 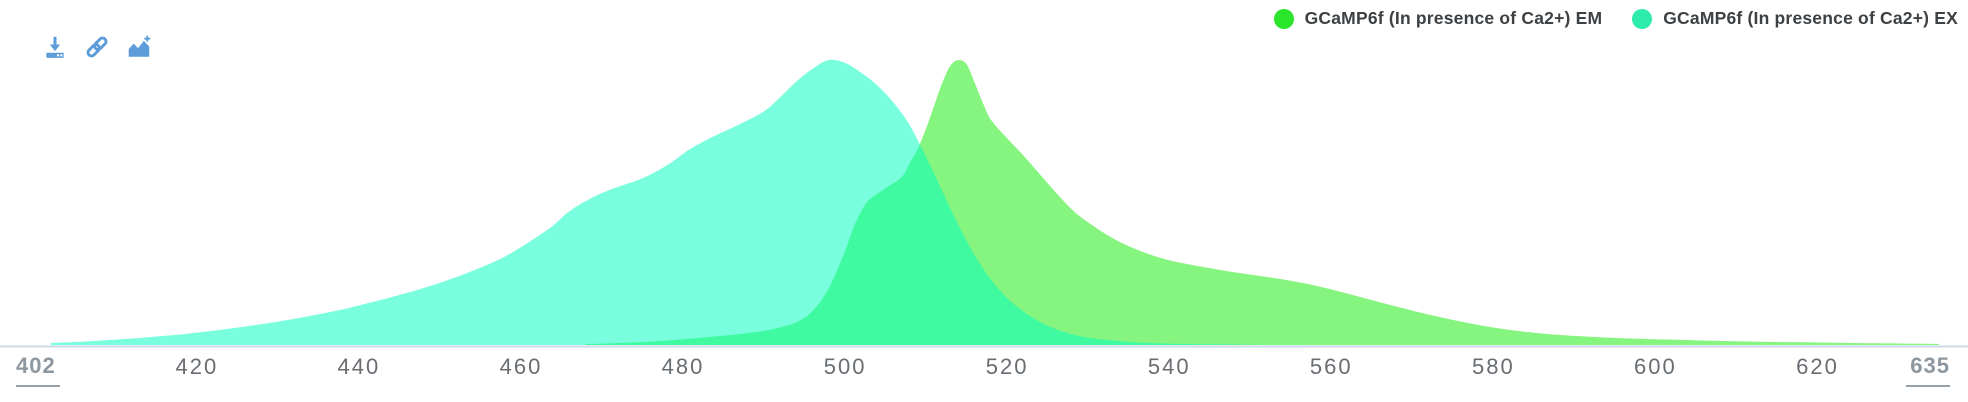 I want to click on chart-toolbar, so click(x=97, y=47).